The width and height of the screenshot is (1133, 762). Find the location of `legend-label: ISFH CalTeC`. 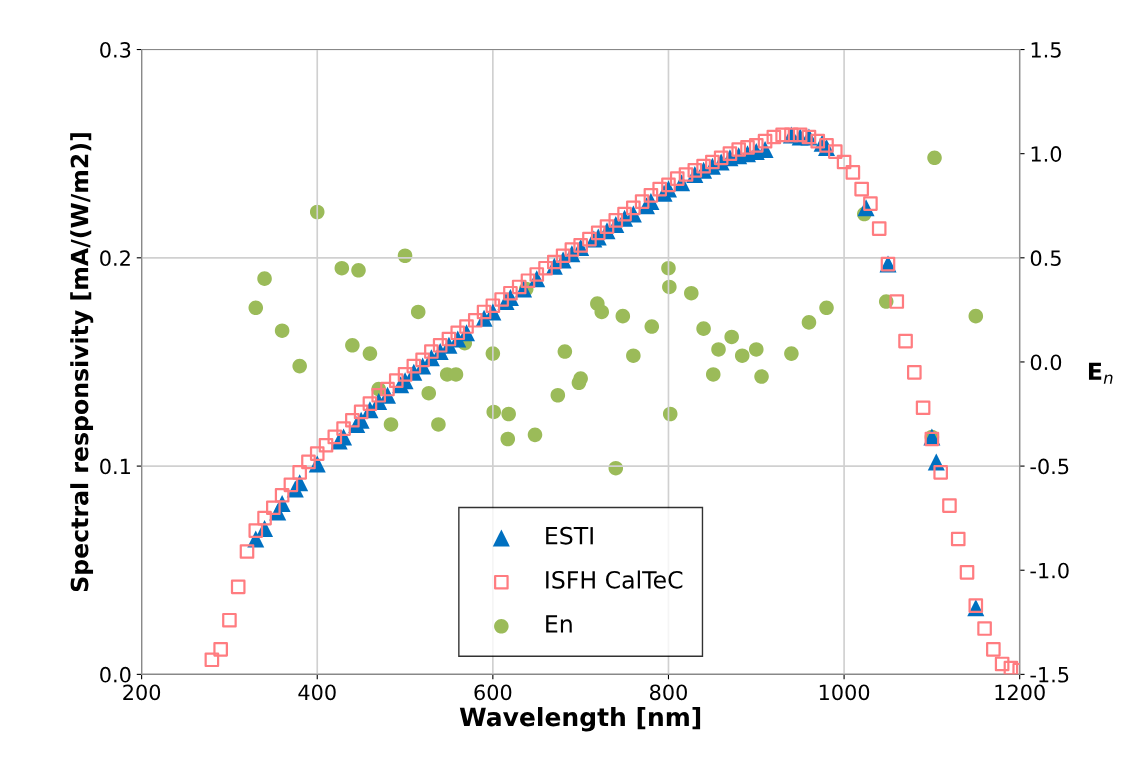

legend-label: ISFH CalTeC is located at coordinates (614, 579).